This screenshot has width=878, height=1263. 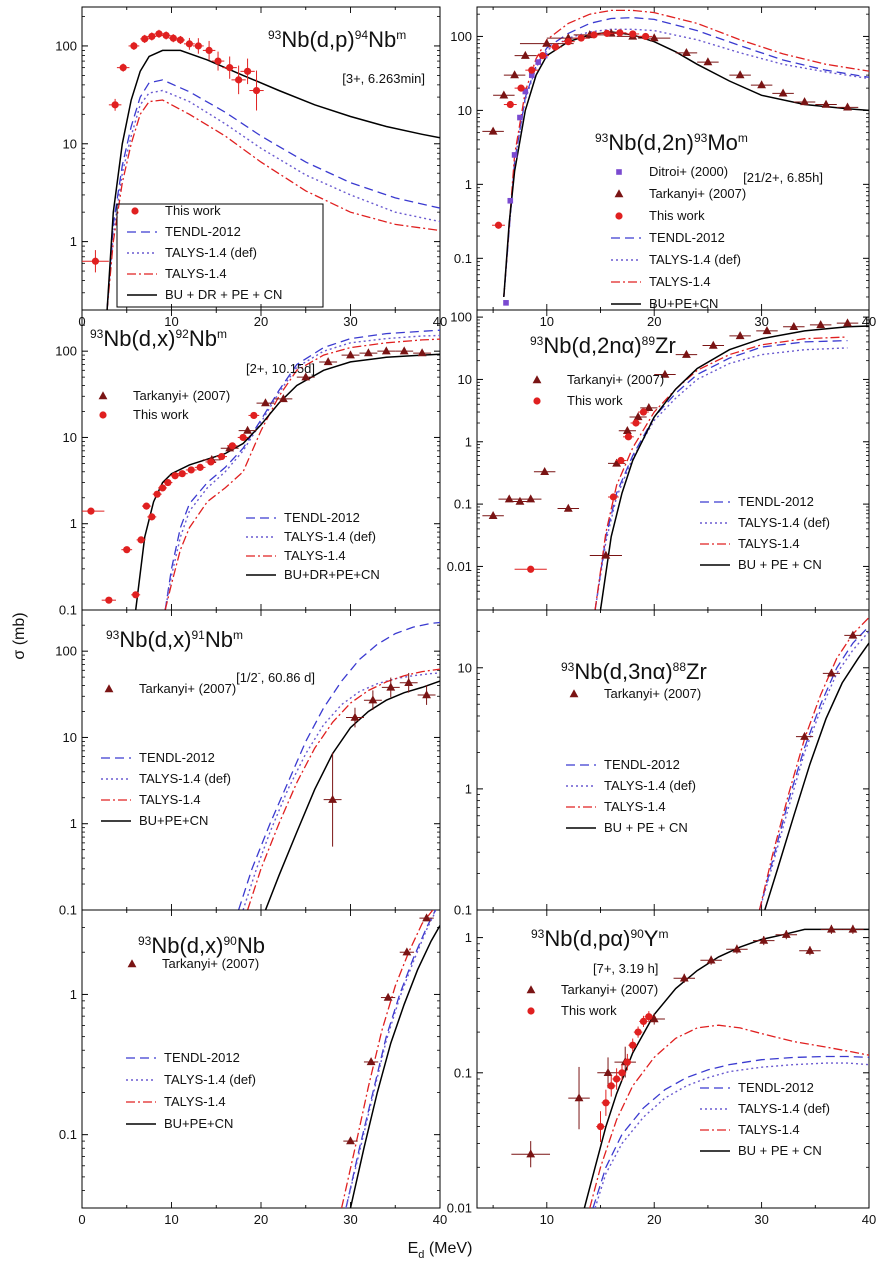 I want to click on legend-label: BU + PE + CN, so click(x=780, y=1150).